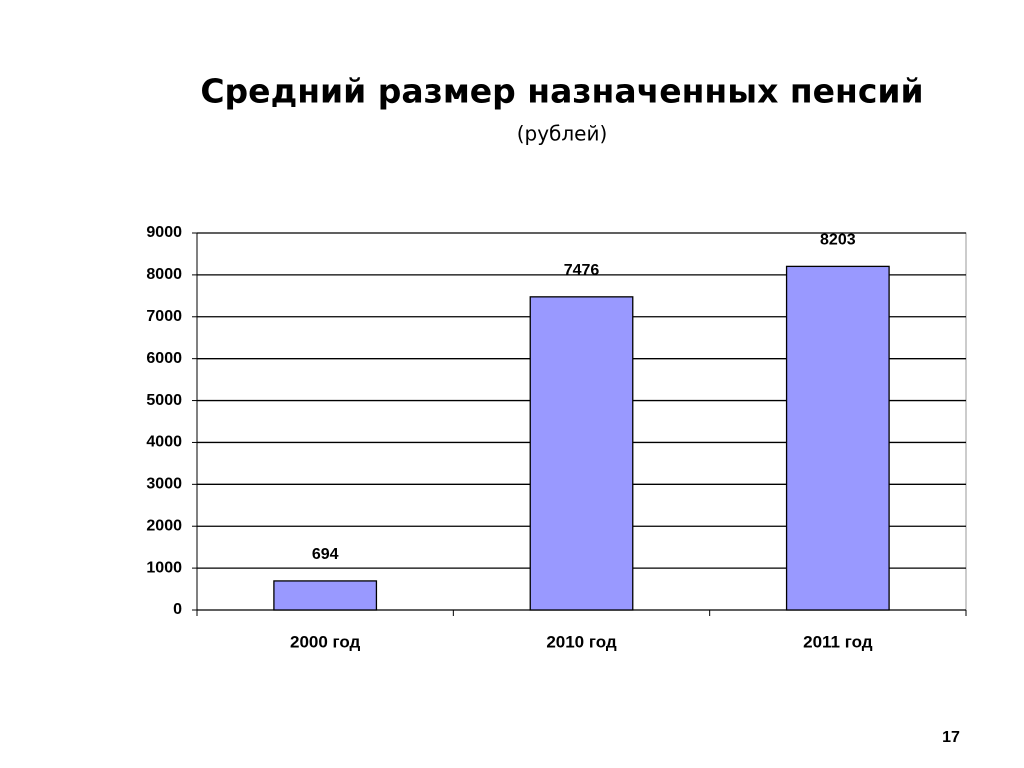 This screenshot has height=768, width=1024. I want to click on slide-number: 17, so click(951, 737).